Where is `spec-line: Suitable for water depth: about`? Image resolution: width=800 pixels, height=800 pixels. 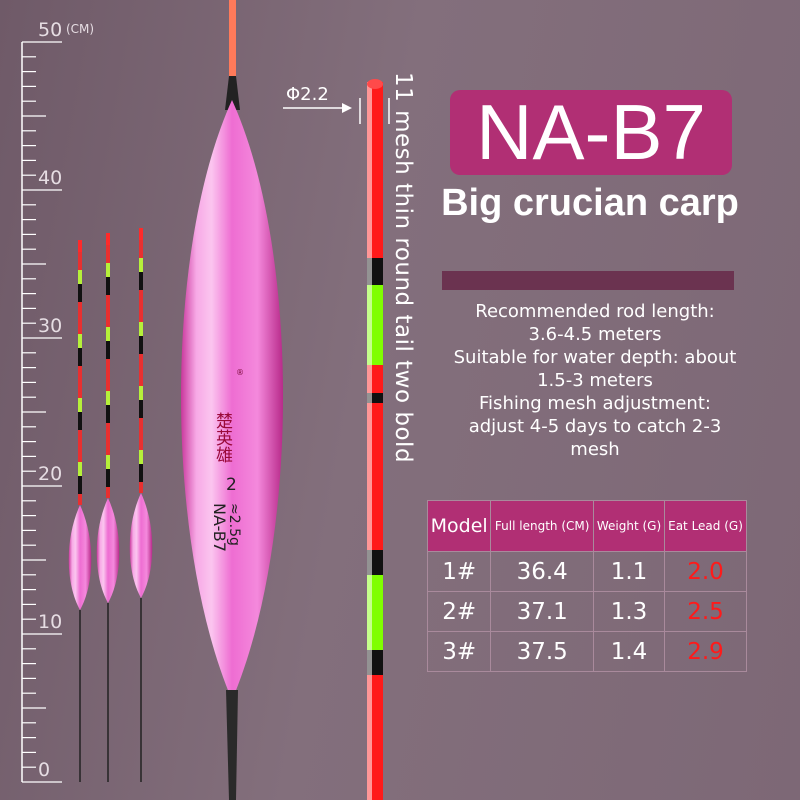 spec-line: Suitable for water depth: about is located at coordinates (595, 357).